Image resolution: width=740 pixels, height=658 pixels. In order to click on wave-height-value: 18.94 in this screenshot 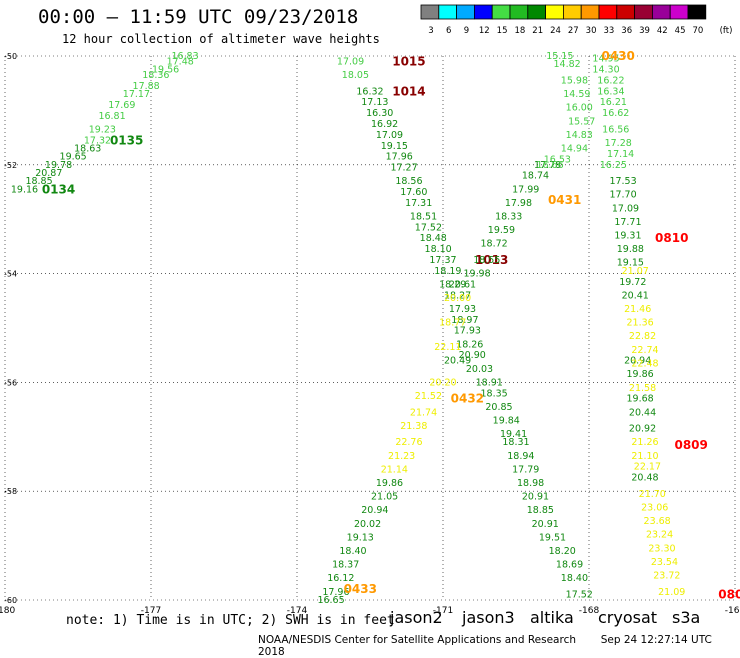, I will do `click(520, 456)`.